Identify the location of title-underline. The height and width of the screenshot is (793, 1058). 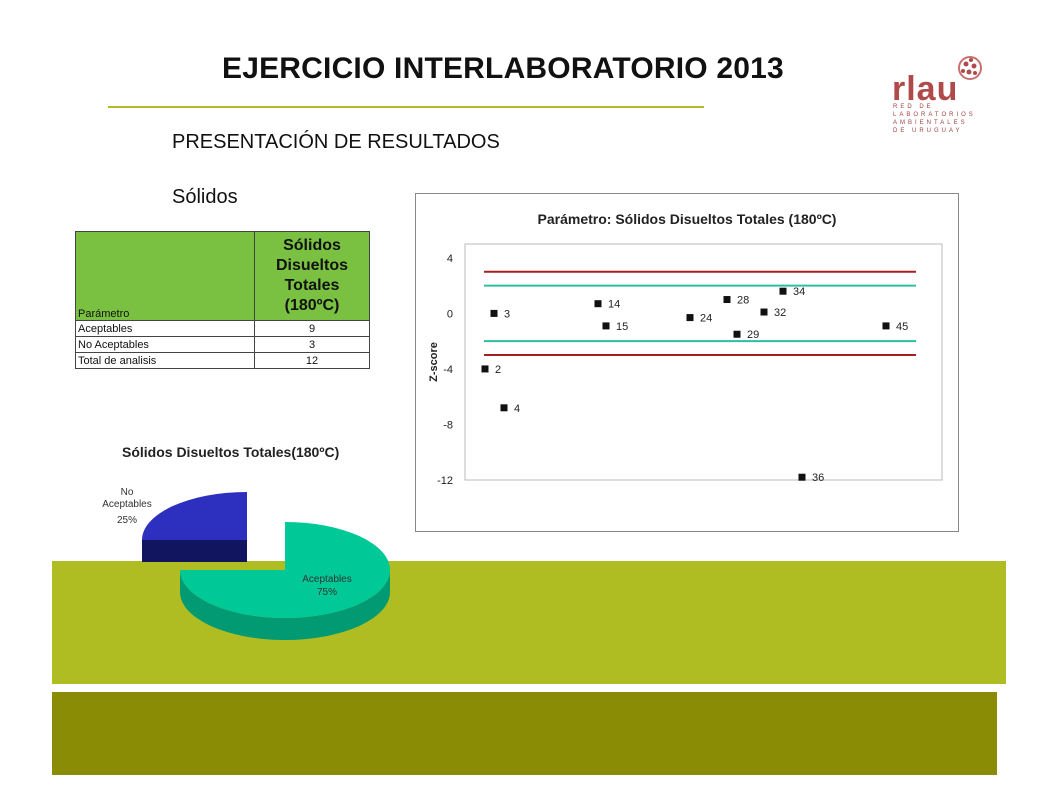
(406, 107).